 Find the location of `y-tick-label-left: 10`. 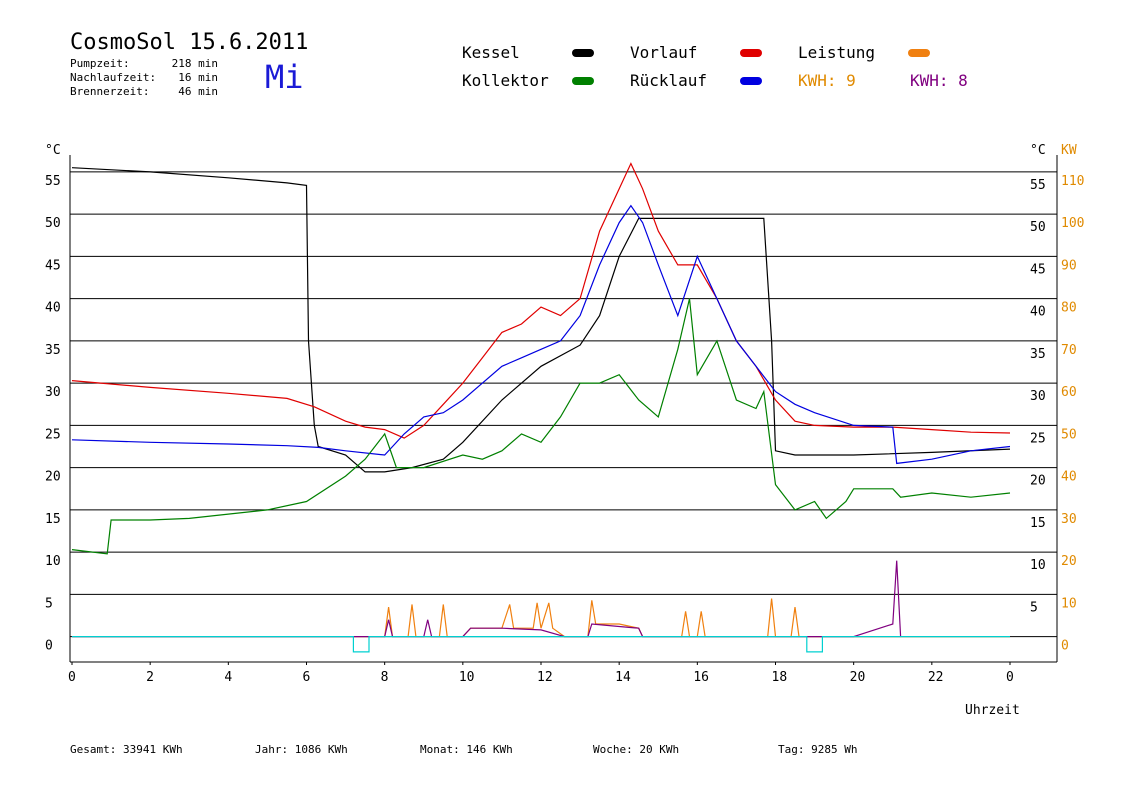

y-tick-label-left: 10 is located at coordinates (53, 561).